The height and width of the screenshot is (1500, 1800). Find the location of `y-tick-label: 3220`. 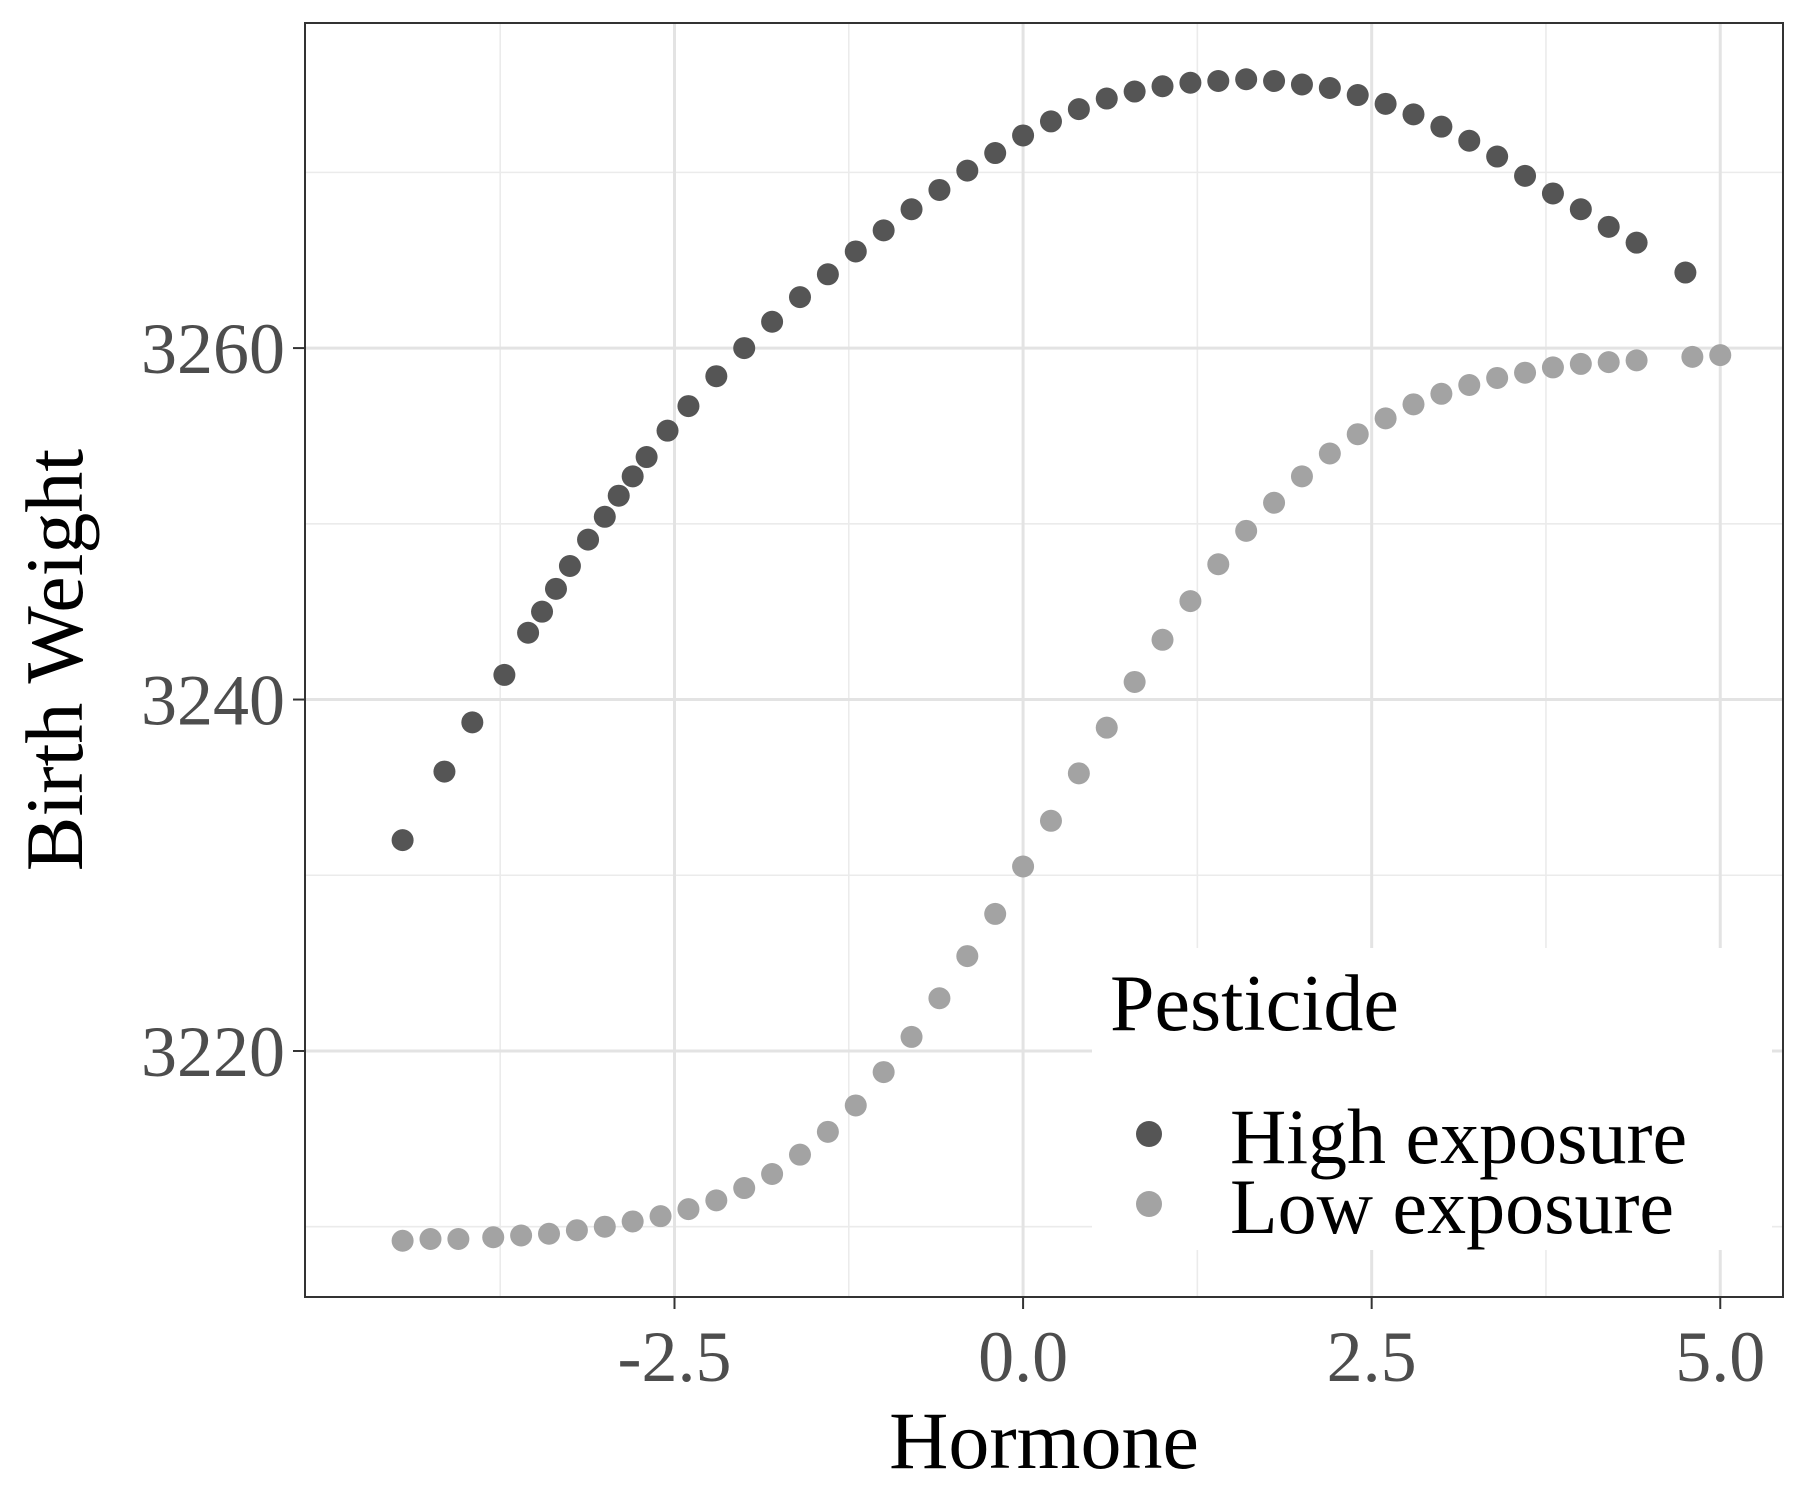

y-tick-label: 3220 is located at coordinates (213, 1052).